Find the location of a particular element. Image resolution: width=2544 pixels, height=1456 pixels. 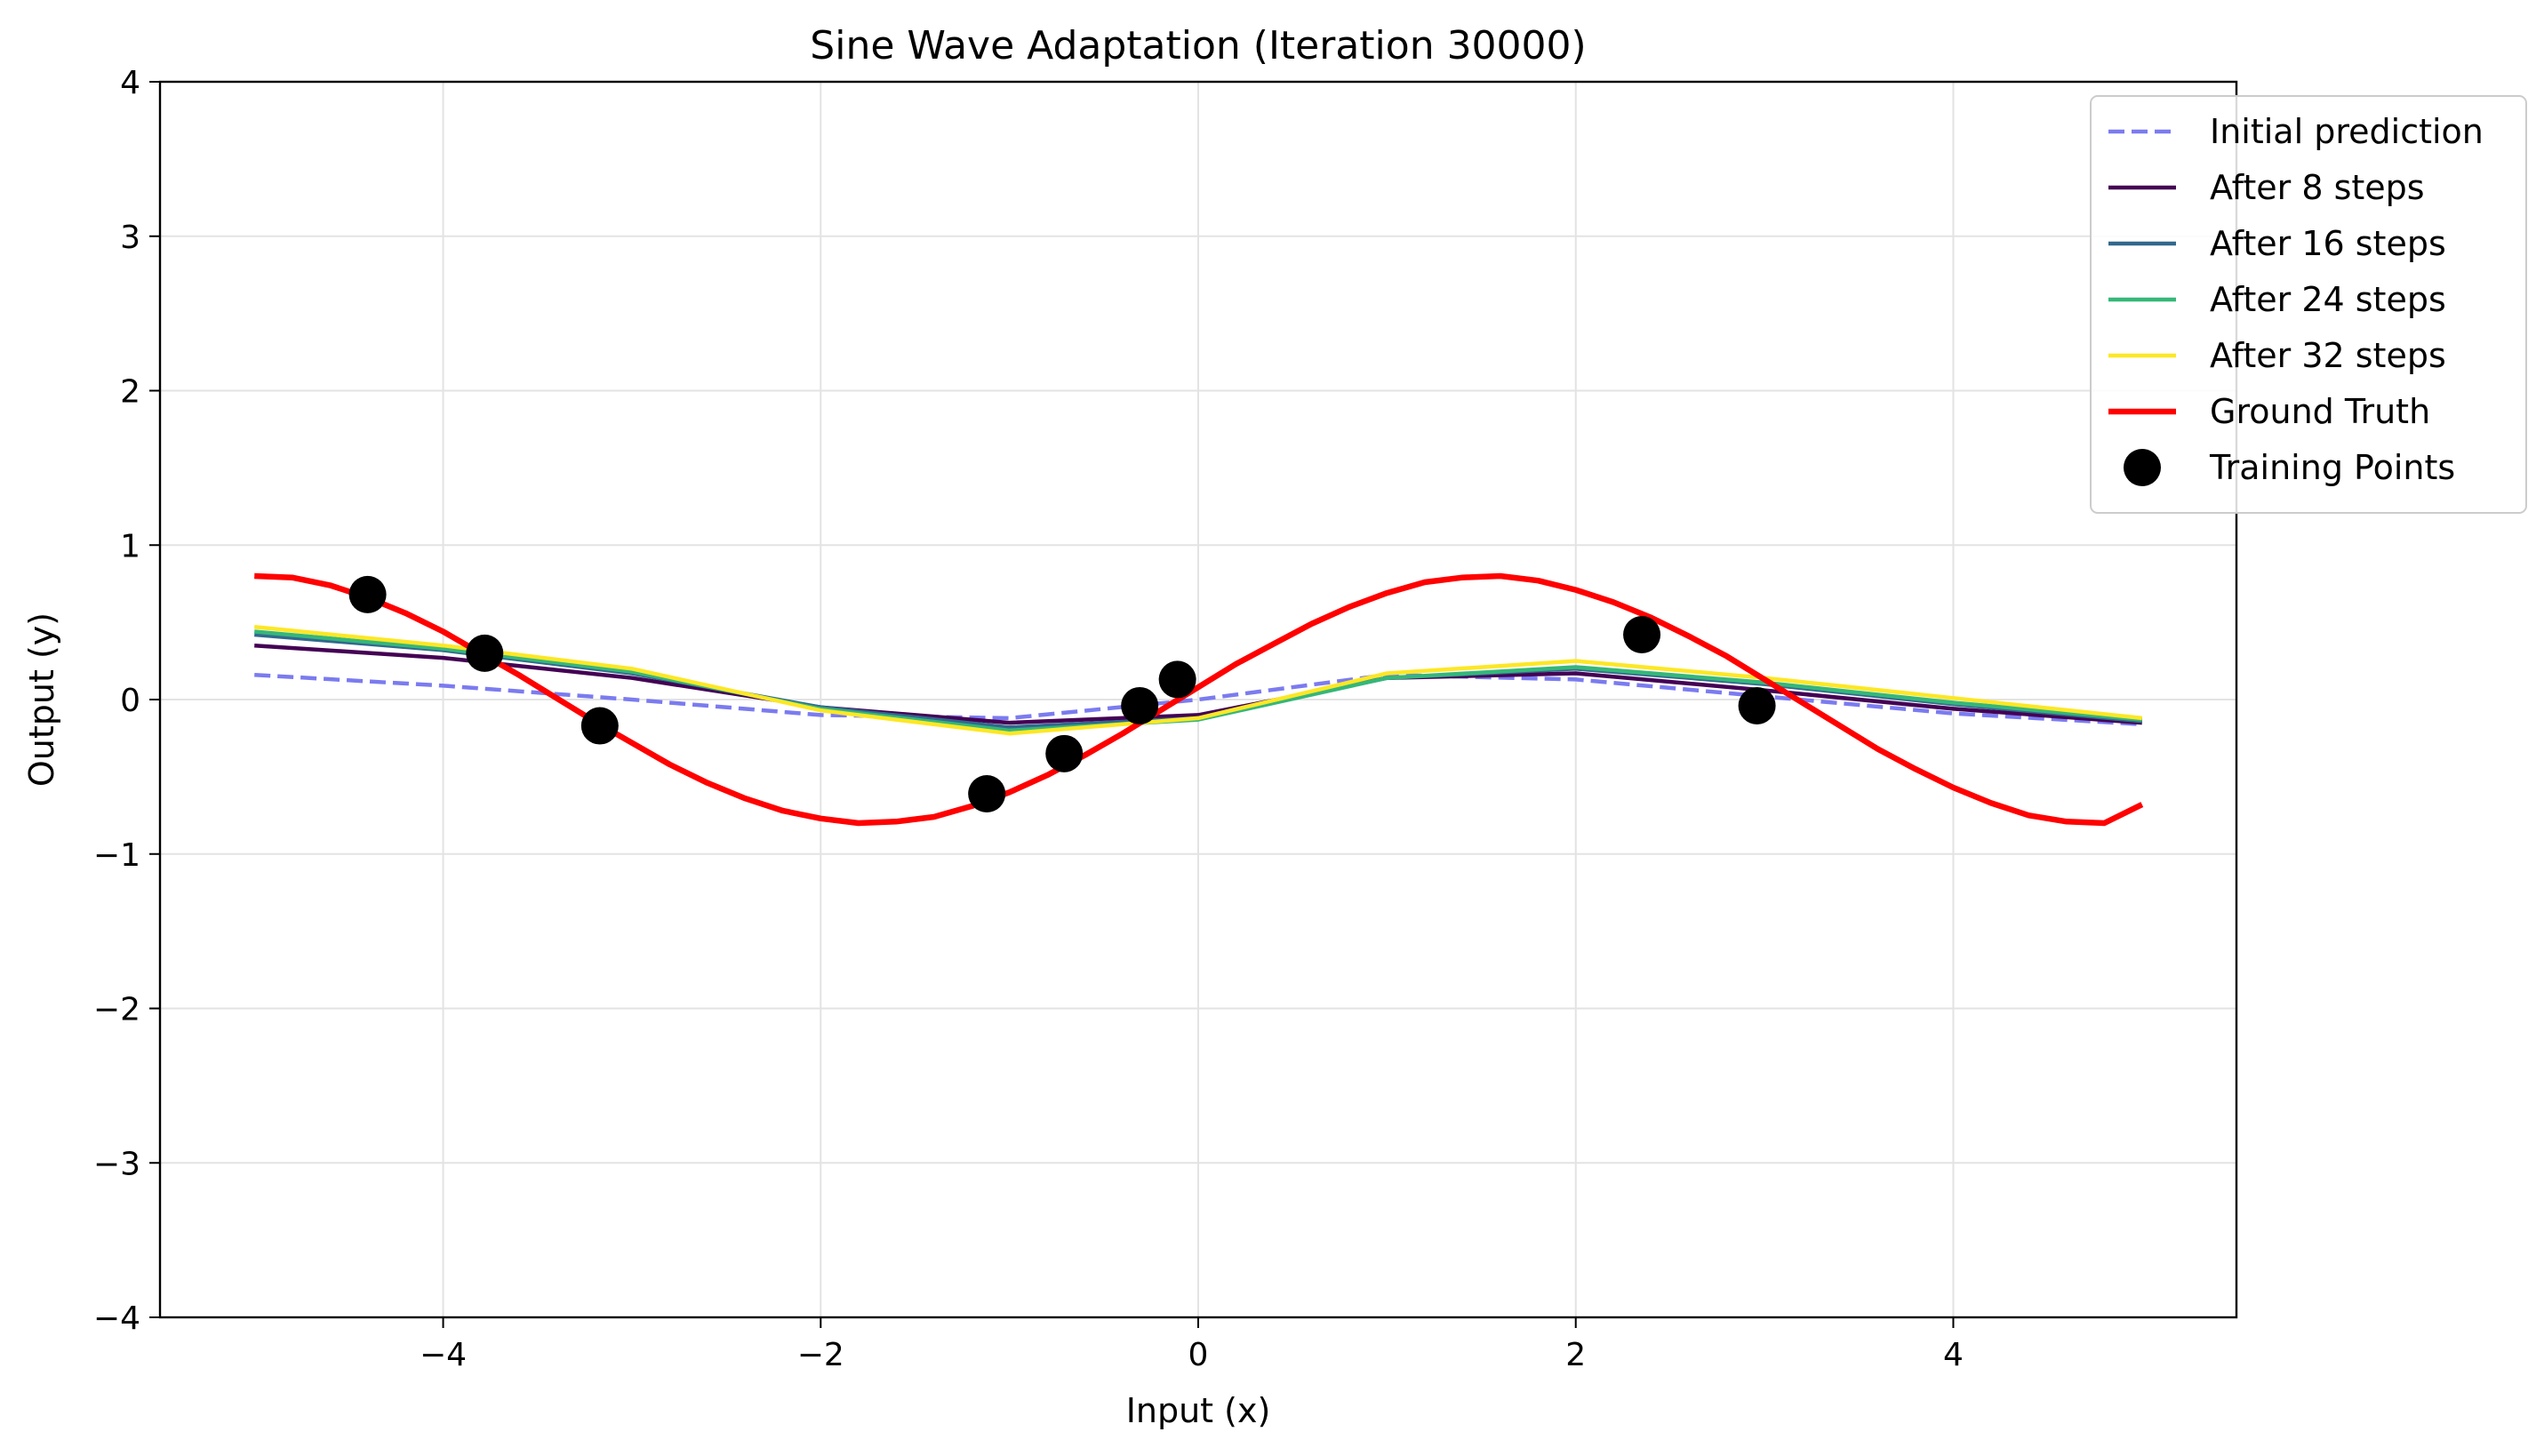

legend-label: After 24 steps is located at coordinates (2328, 299).